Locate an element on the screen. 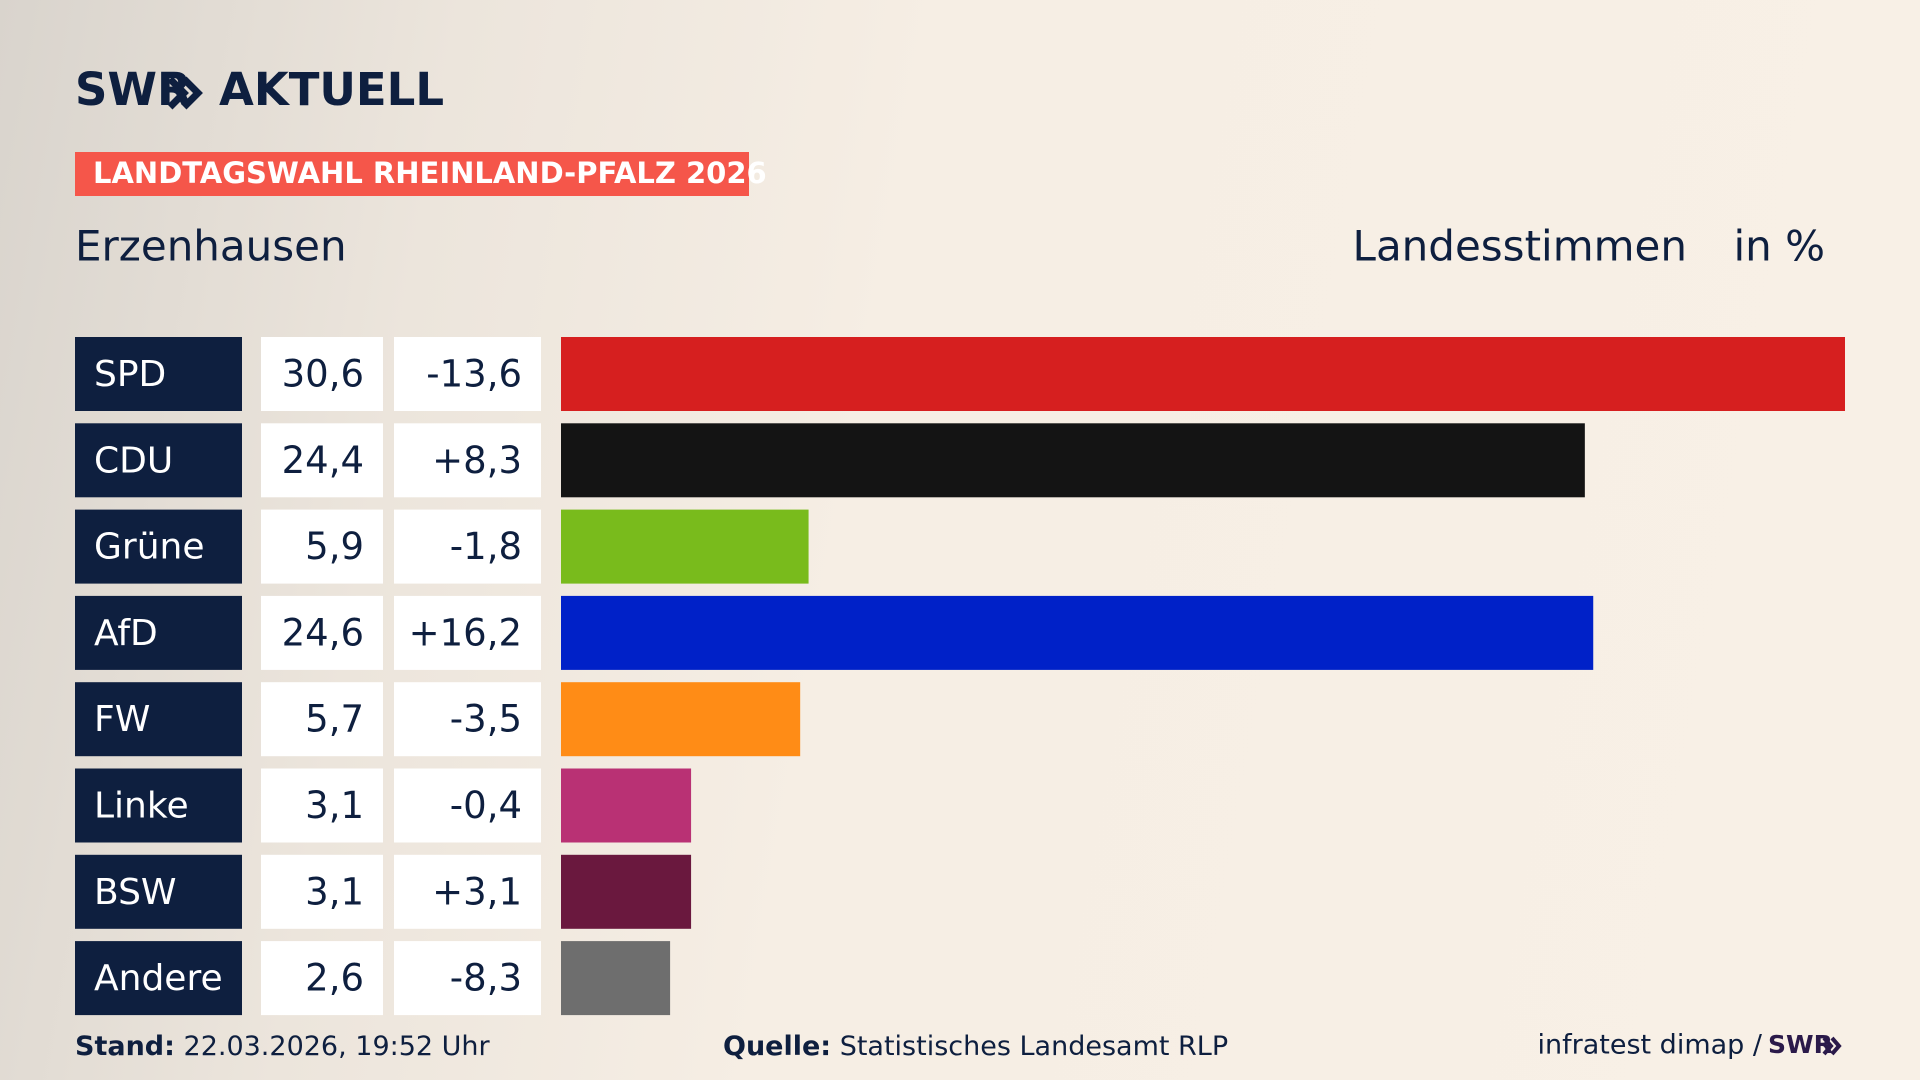 The width and height of the screenshot is (1920, 1080). footer-source: Quelle: Statistisches Landesamt RLP is located at coordinates (975, 1046).